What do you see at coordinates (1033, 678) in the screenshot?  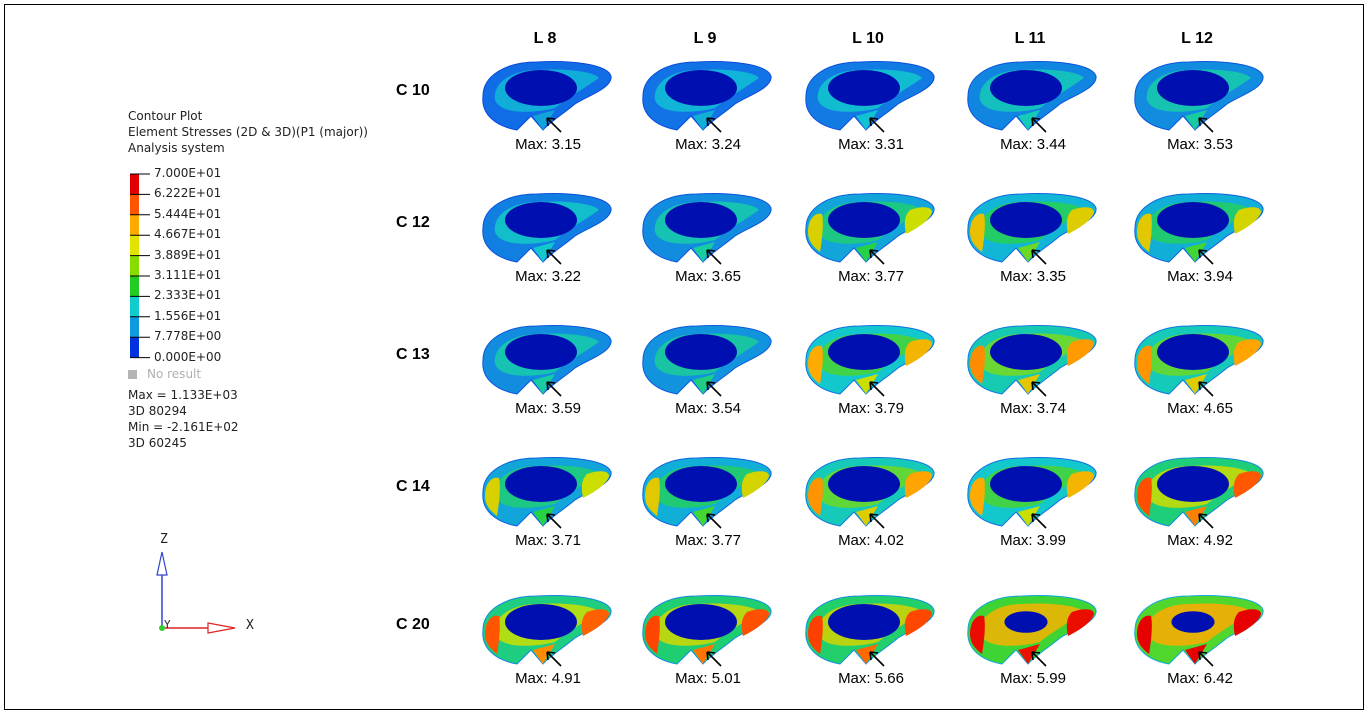 I see `max-stress-label: Max: 5.99` at bounding box center [1033, 678].